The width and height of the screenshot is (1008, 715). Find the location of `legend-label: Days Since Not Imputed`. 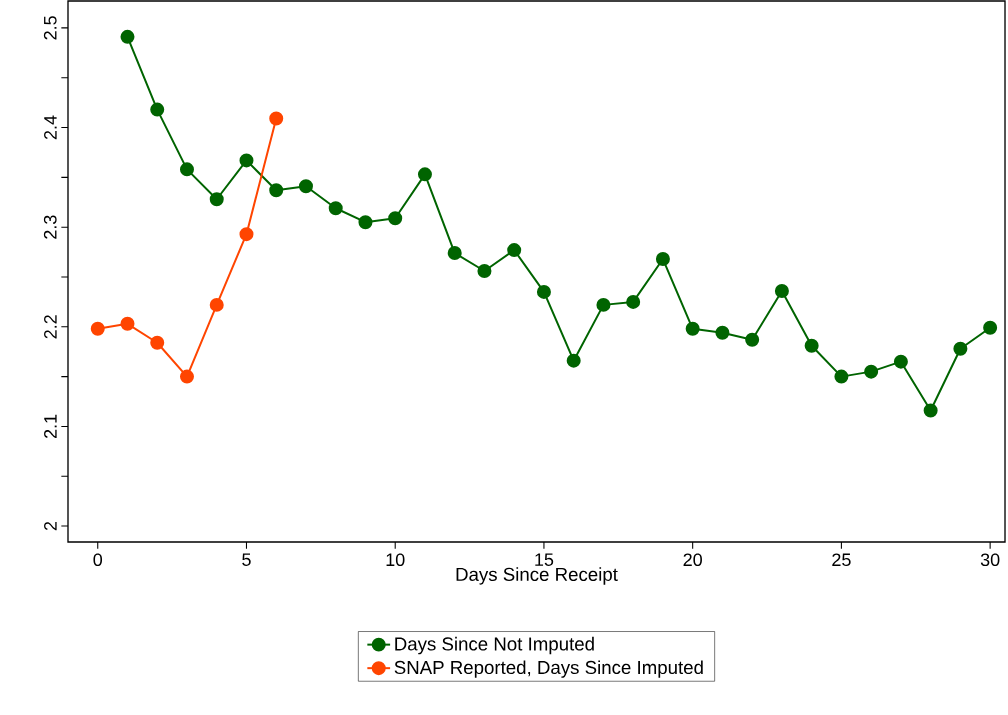

legend-label: Days Since Not Imputed is located at coordinates (494, 645).